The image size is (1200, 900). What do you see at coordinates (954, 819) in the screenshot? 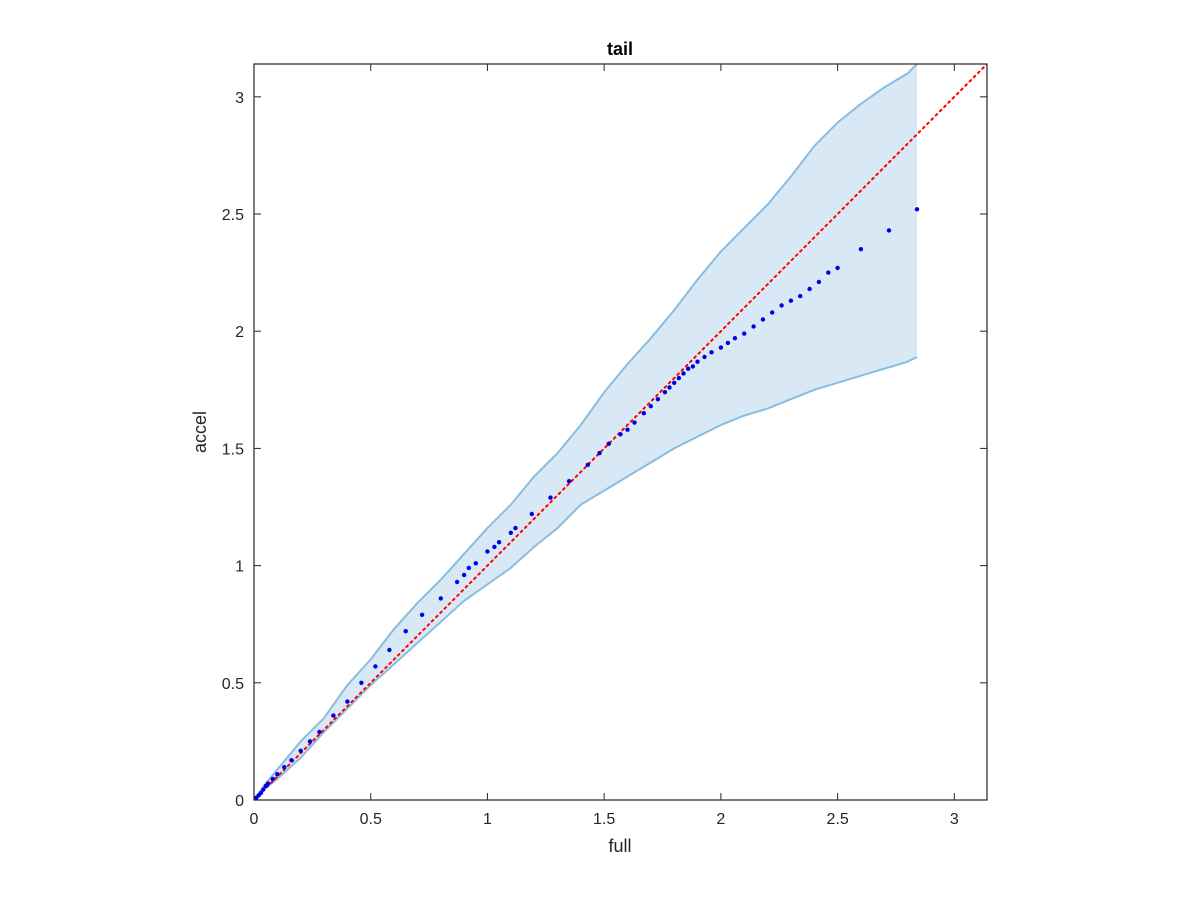
I see `x-tick-label: 3` at bounding box center [954, 819].